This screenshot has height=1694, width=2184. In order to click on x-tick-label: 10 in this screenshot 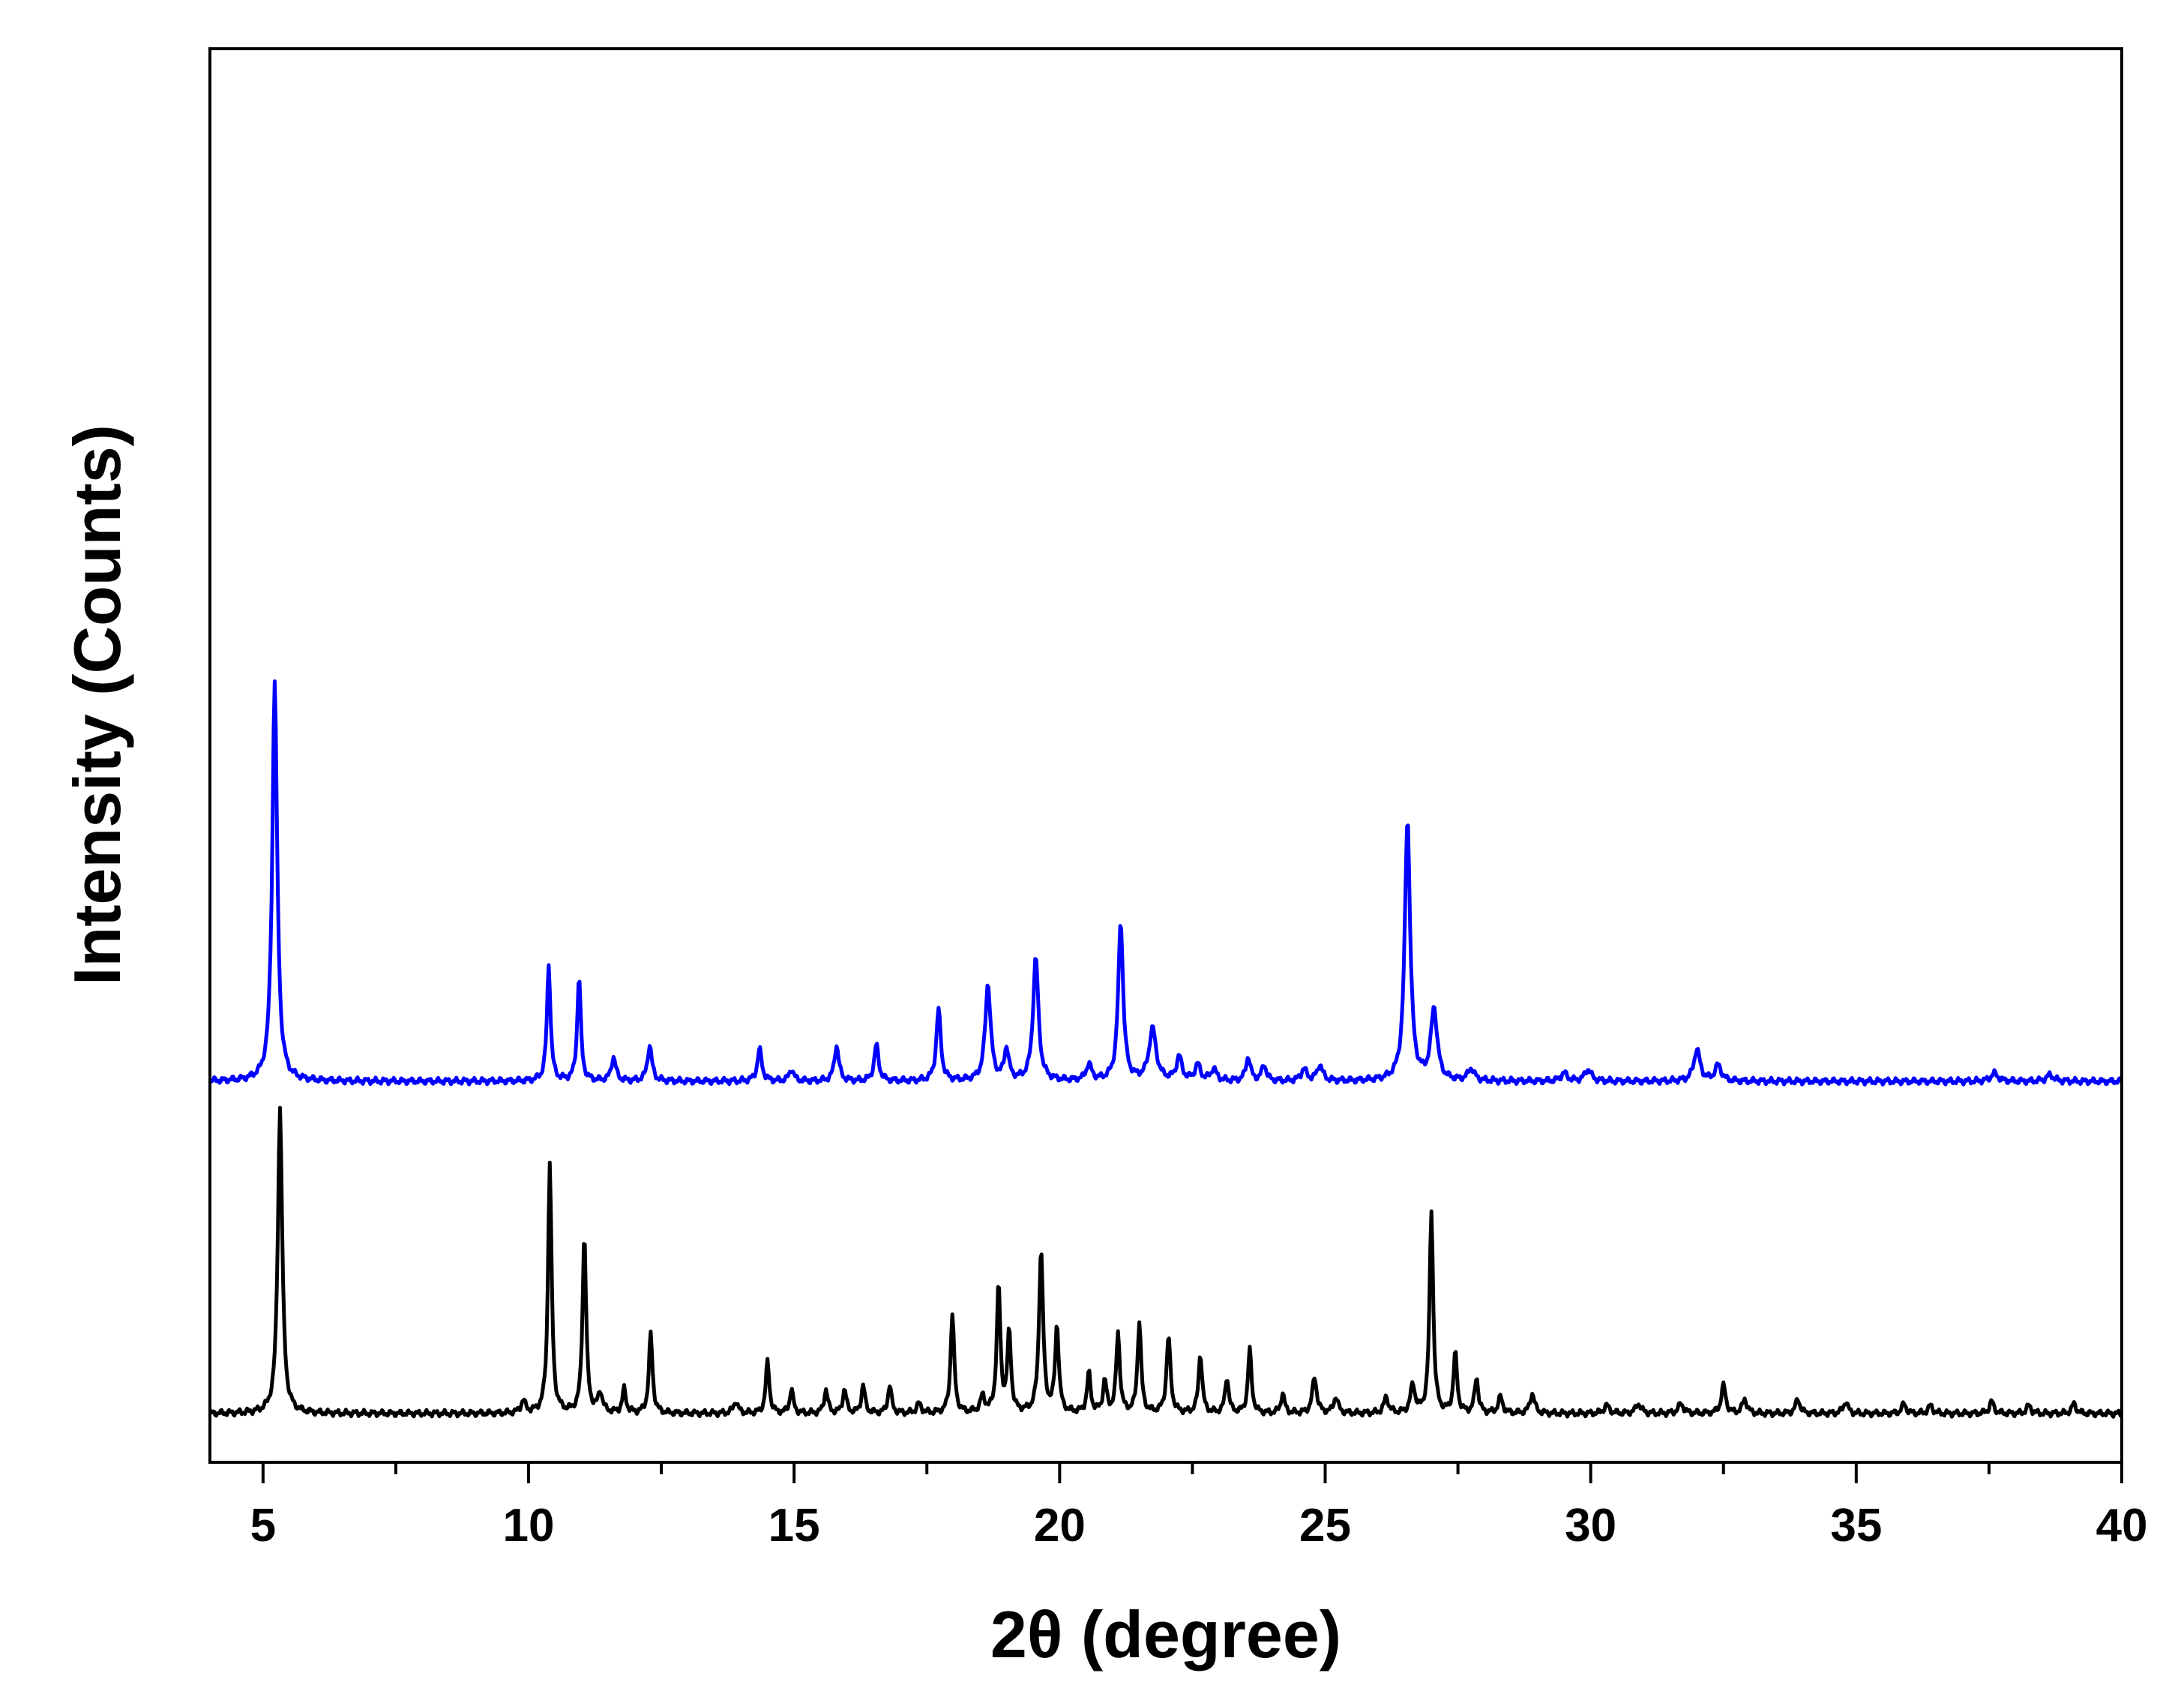, I will do `click(529, 1526)`.